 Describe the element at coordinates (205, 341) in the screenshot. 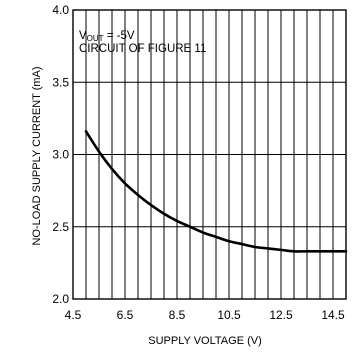

I see `x-axis-label: SUPPLY VOLTAGE (V)` at that location.